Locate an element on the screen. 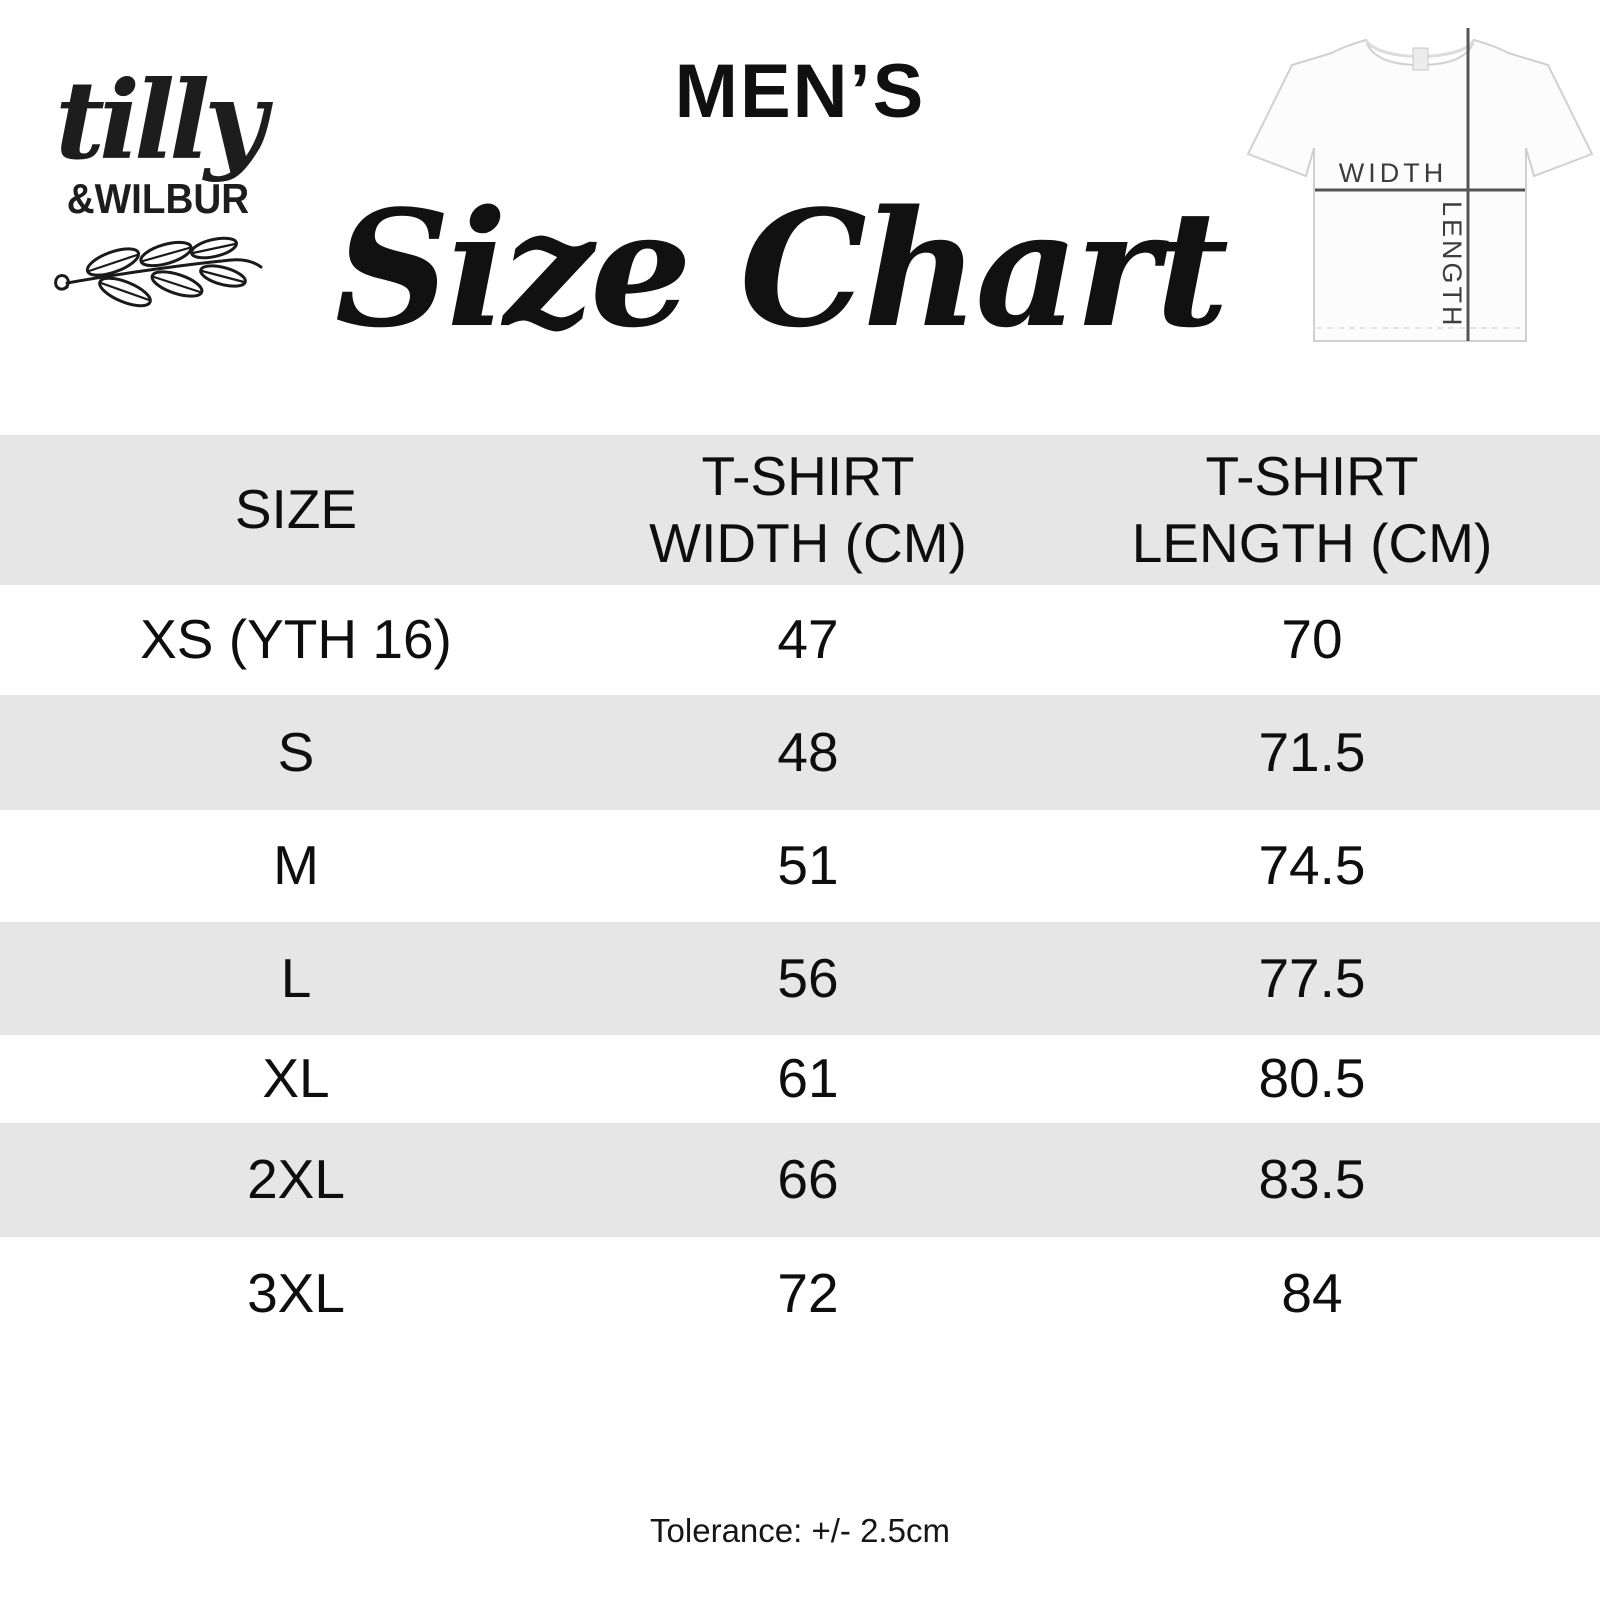  size-value: M is located at coordinates (296, 865).